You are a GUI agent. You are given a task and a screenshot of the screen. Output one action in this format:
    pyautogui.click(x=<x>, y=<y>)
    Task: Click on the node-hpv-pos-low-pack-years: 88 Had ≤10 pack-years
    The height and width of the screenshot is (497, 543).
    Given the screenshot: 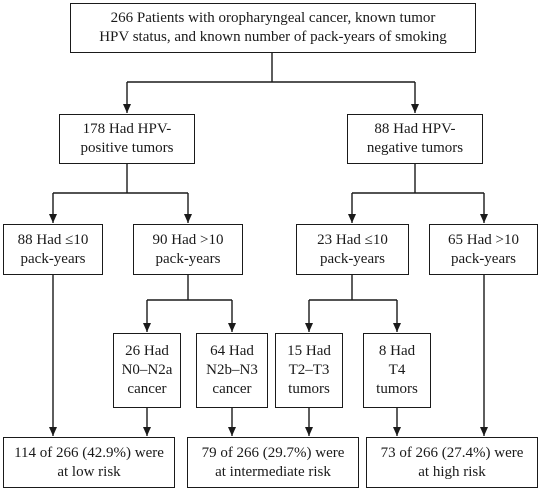 What is the action you would take?
    pyautogui.click(x=53, y=249)
    